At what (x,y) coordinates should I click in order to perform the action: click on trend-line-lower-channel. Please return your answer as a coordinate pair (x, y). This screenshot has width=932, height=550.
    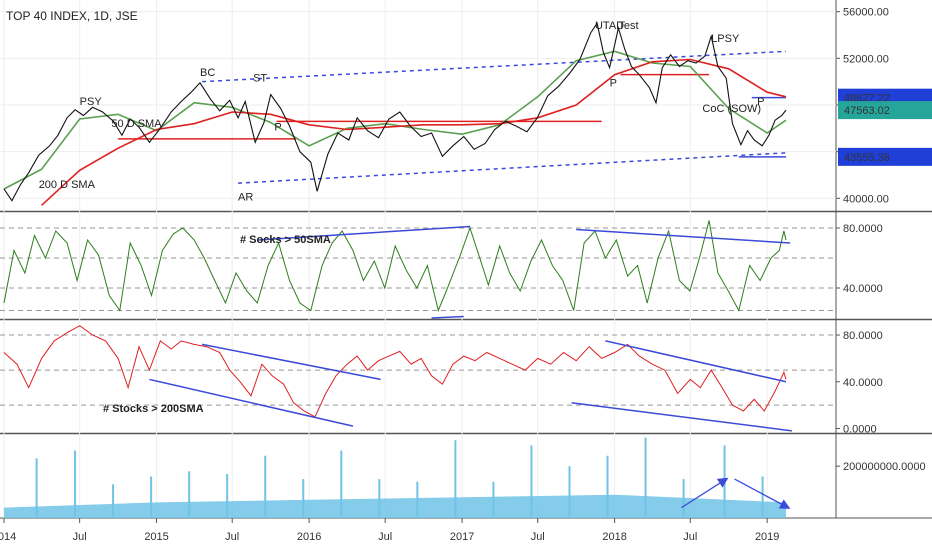
    Looking at the image, I should click on (512, 168).